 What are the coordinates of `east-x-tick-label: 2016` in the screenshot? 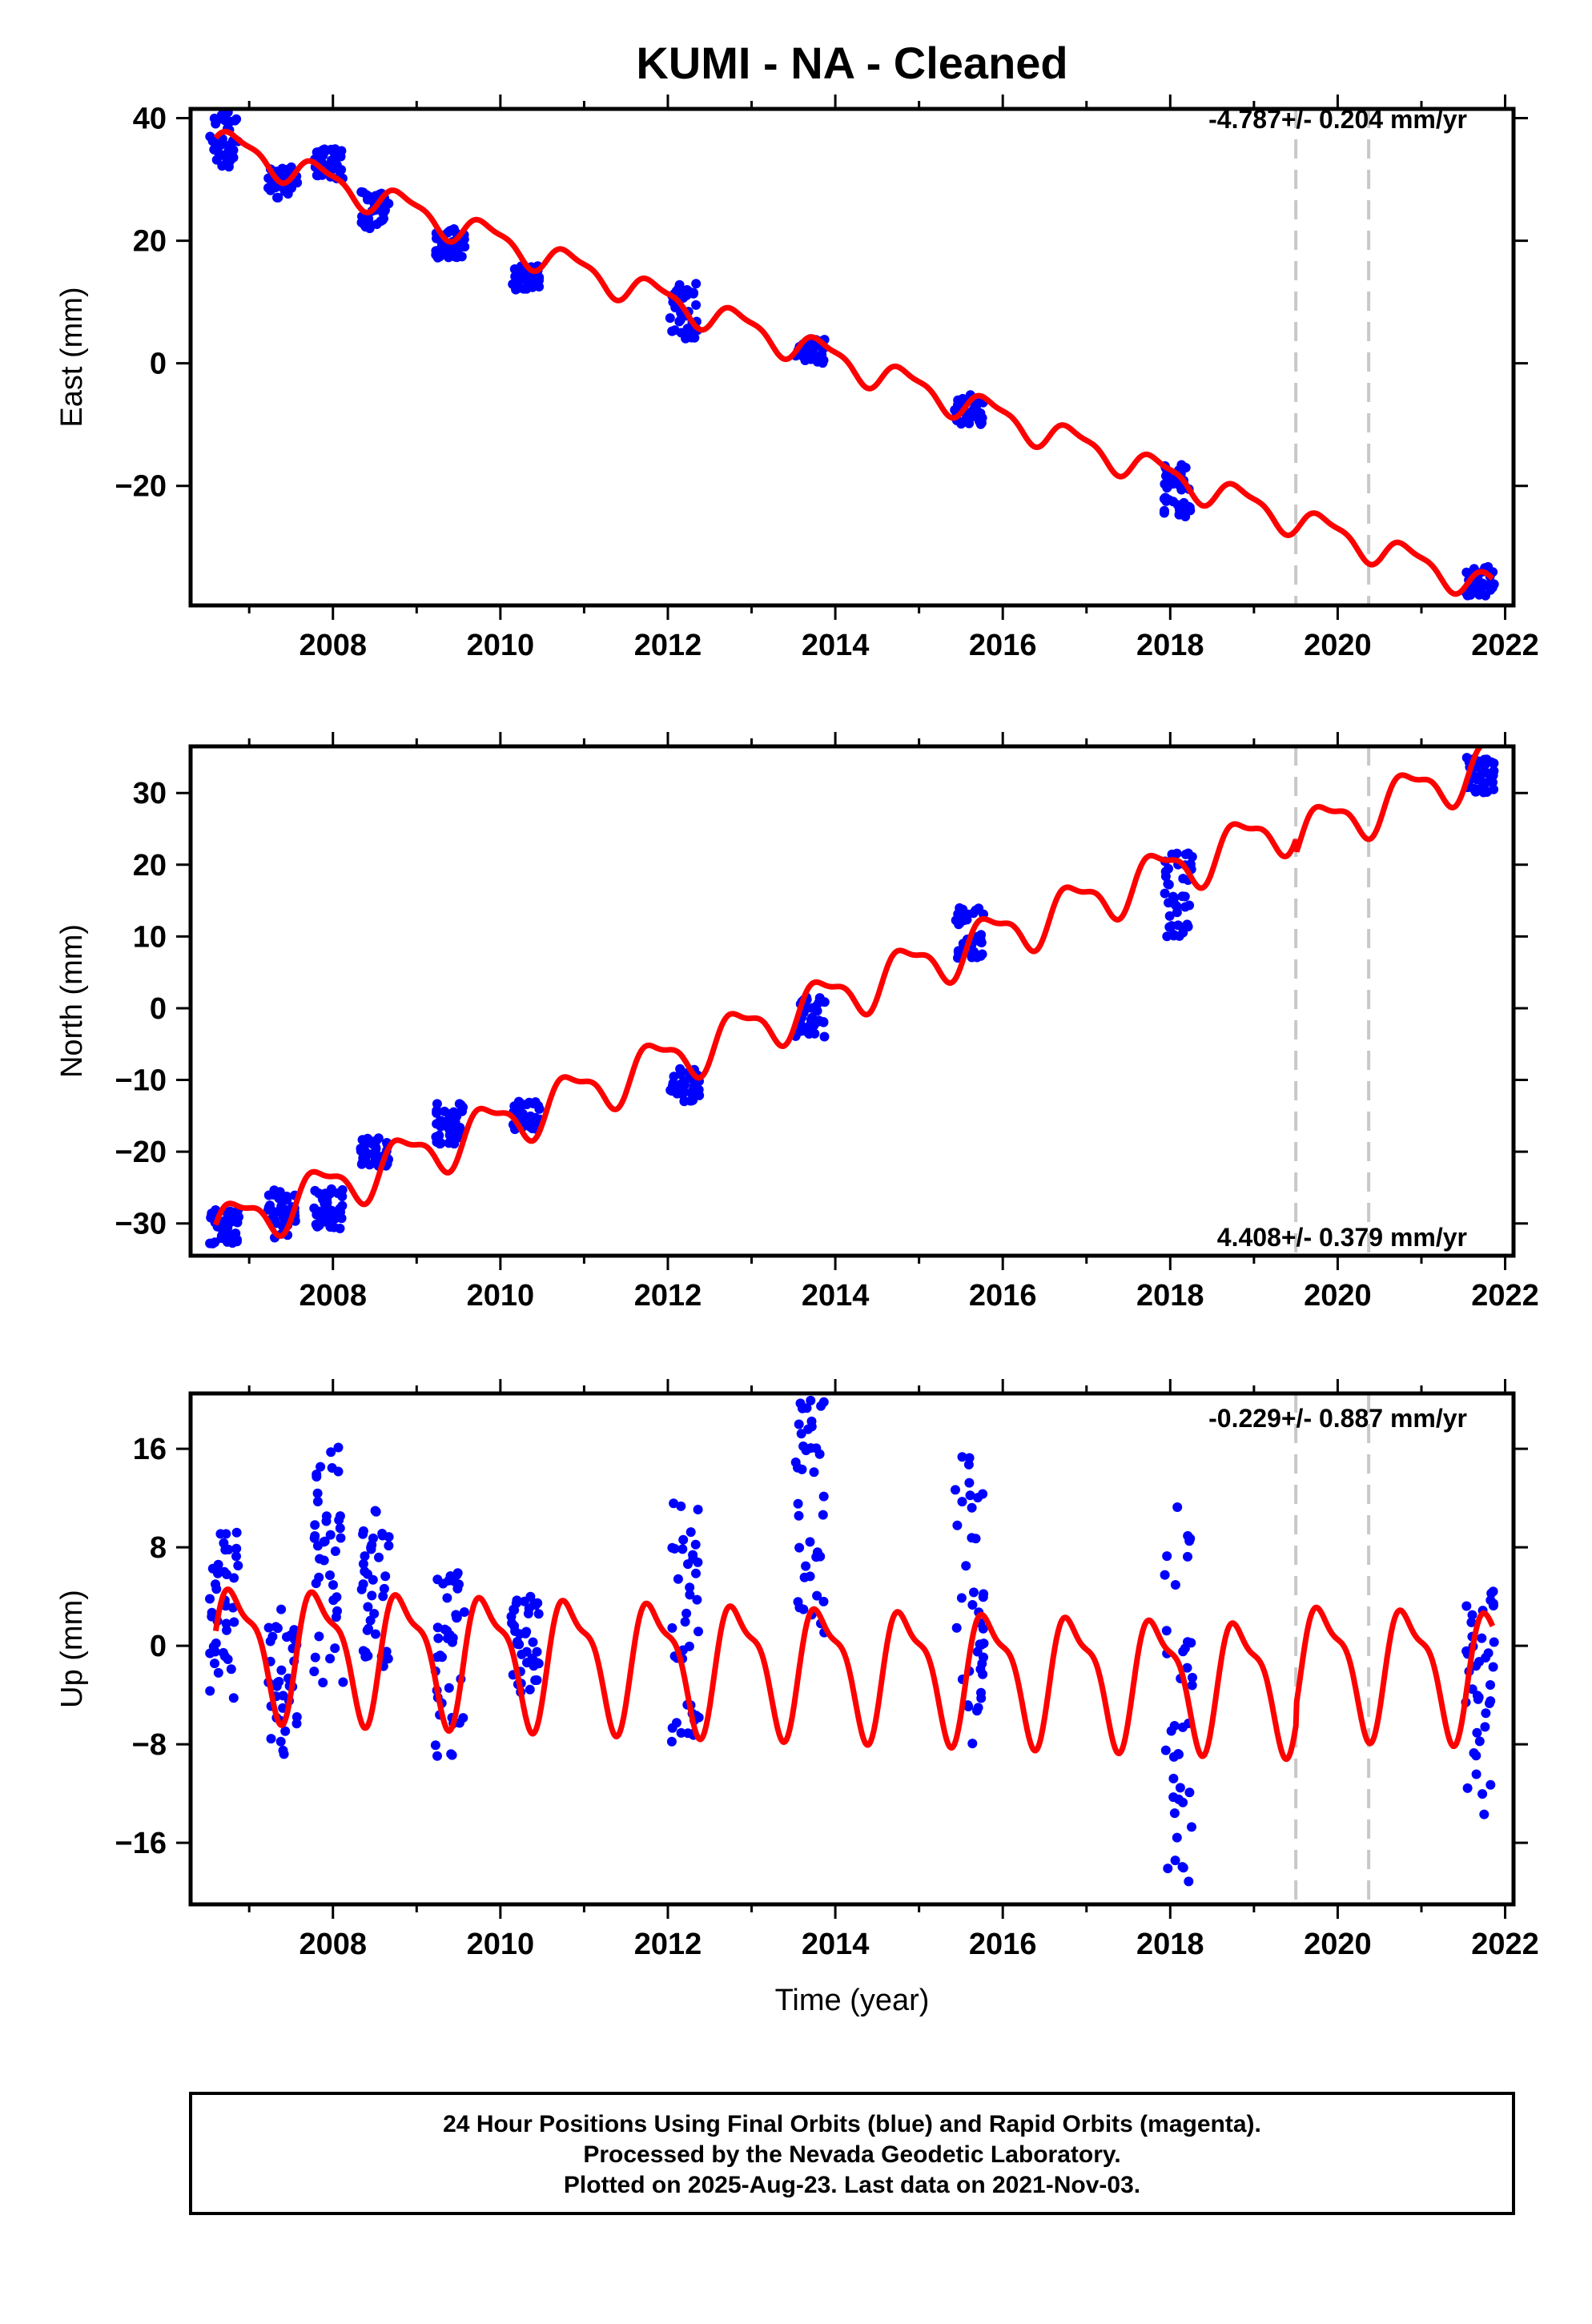 It's located at (1003, 645).